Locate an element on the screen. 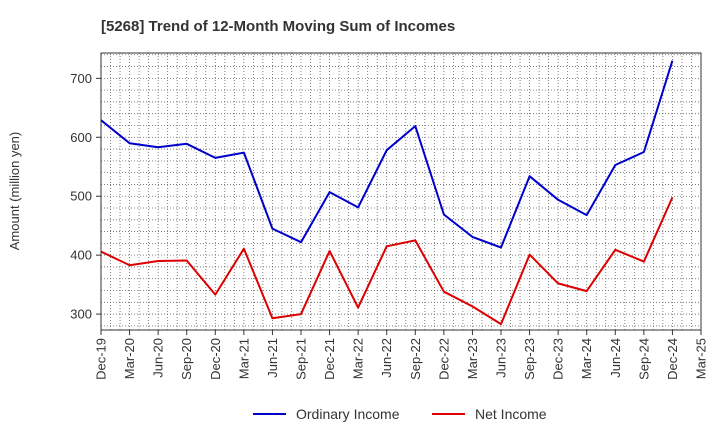  y-axis-label: Amount (million yen) is located at coordinates (14, 191).